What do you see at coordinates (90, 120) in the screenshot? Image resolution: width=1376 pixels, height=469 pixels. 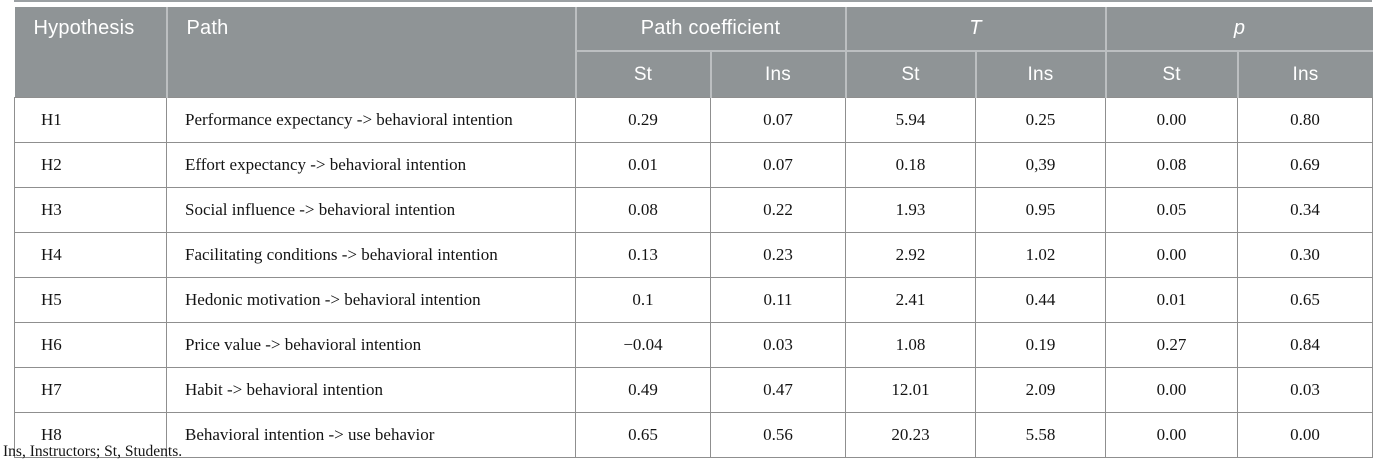 I see `hypothesis-cell: H1` at bounding box center [90, 120].